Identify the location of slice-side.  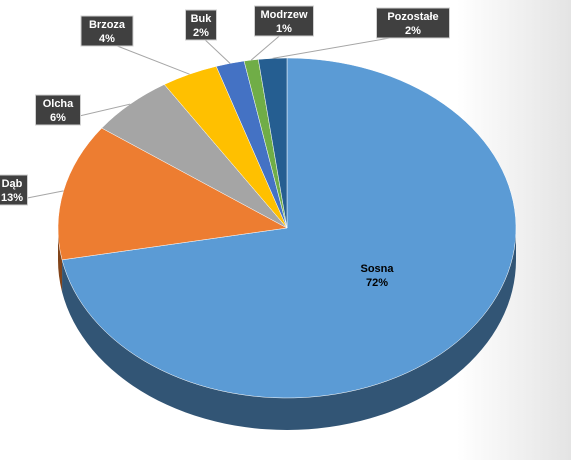
(60, 260).